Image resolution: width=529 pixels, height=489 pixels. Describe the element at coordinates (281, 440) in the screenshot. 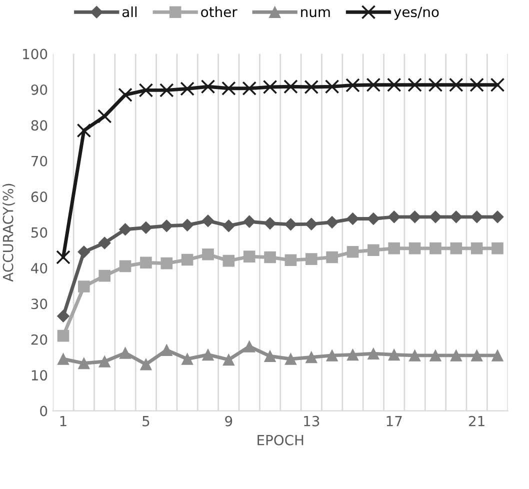

I see `x-axis-title: EPOCH` at that location.